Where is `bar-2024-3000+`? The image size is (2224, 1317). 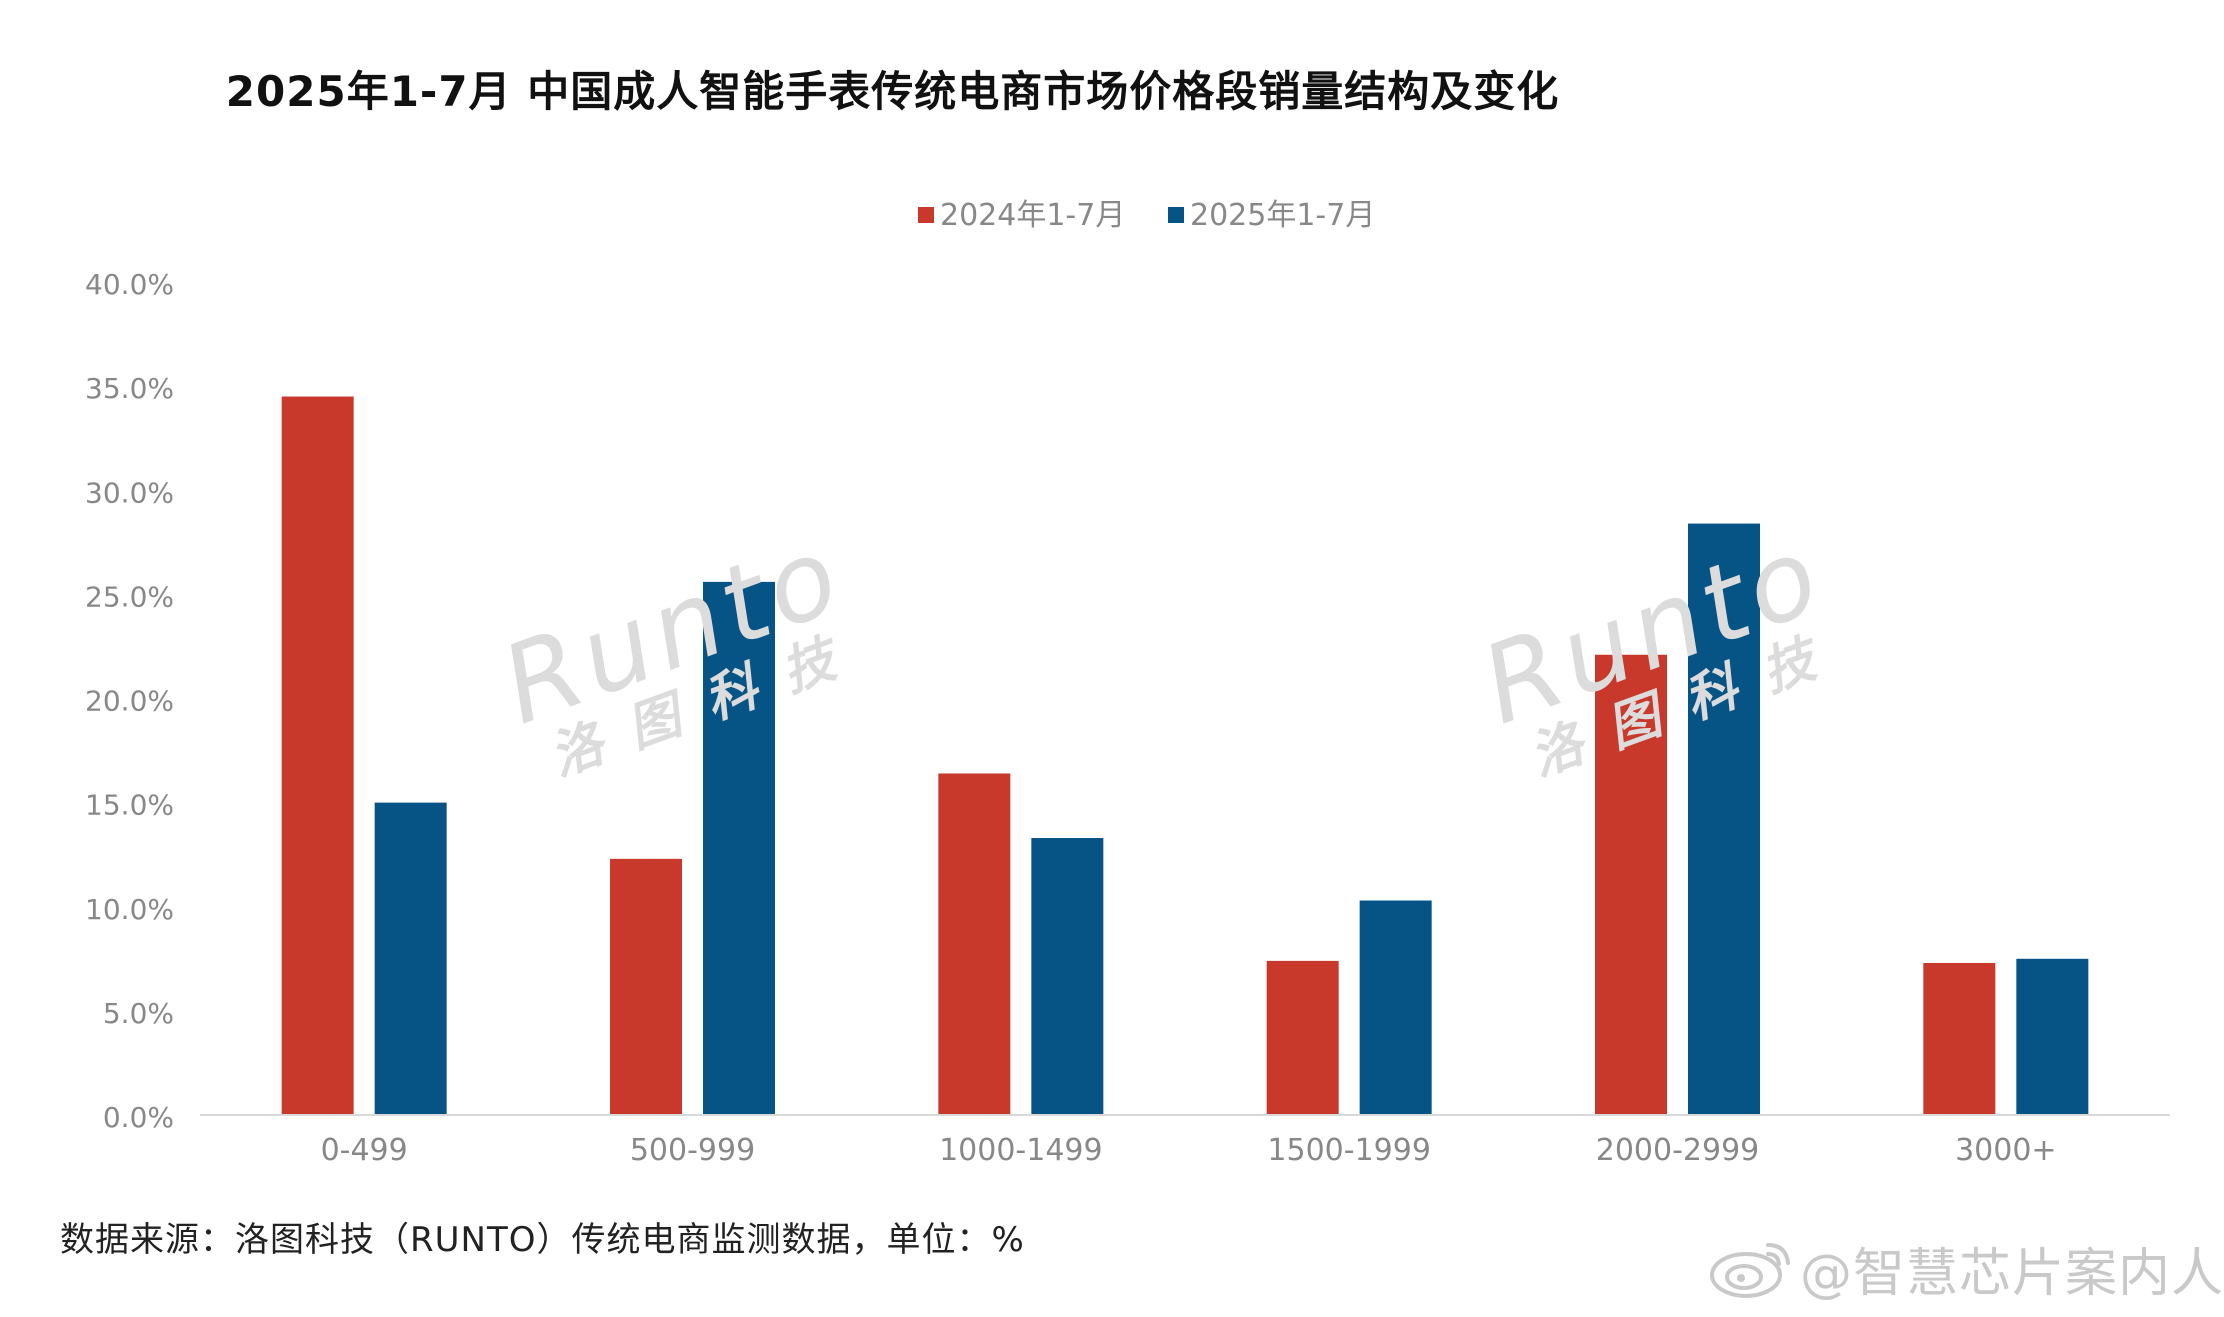 bar-2024-3000+ is located at coordinates (1959, 1038).